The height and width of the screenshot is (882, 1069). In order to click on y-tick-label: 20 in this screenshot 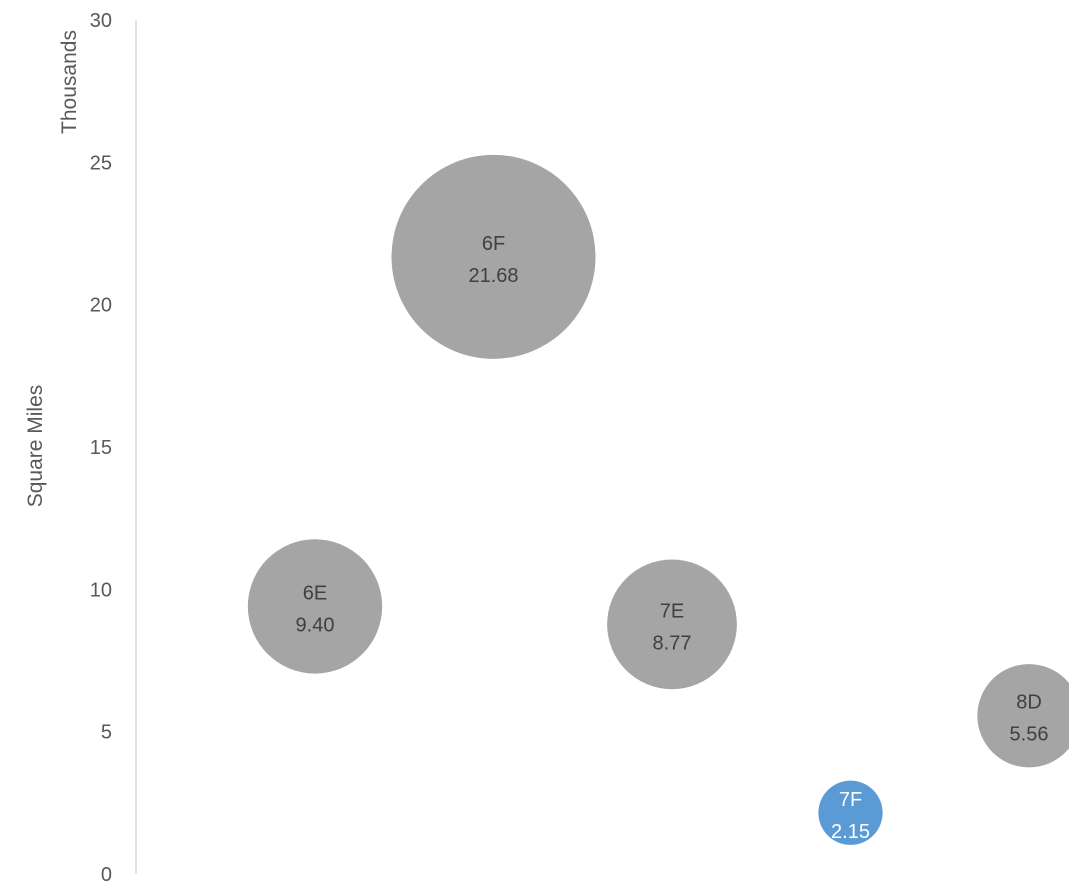, I will do `click(101, 306)`.